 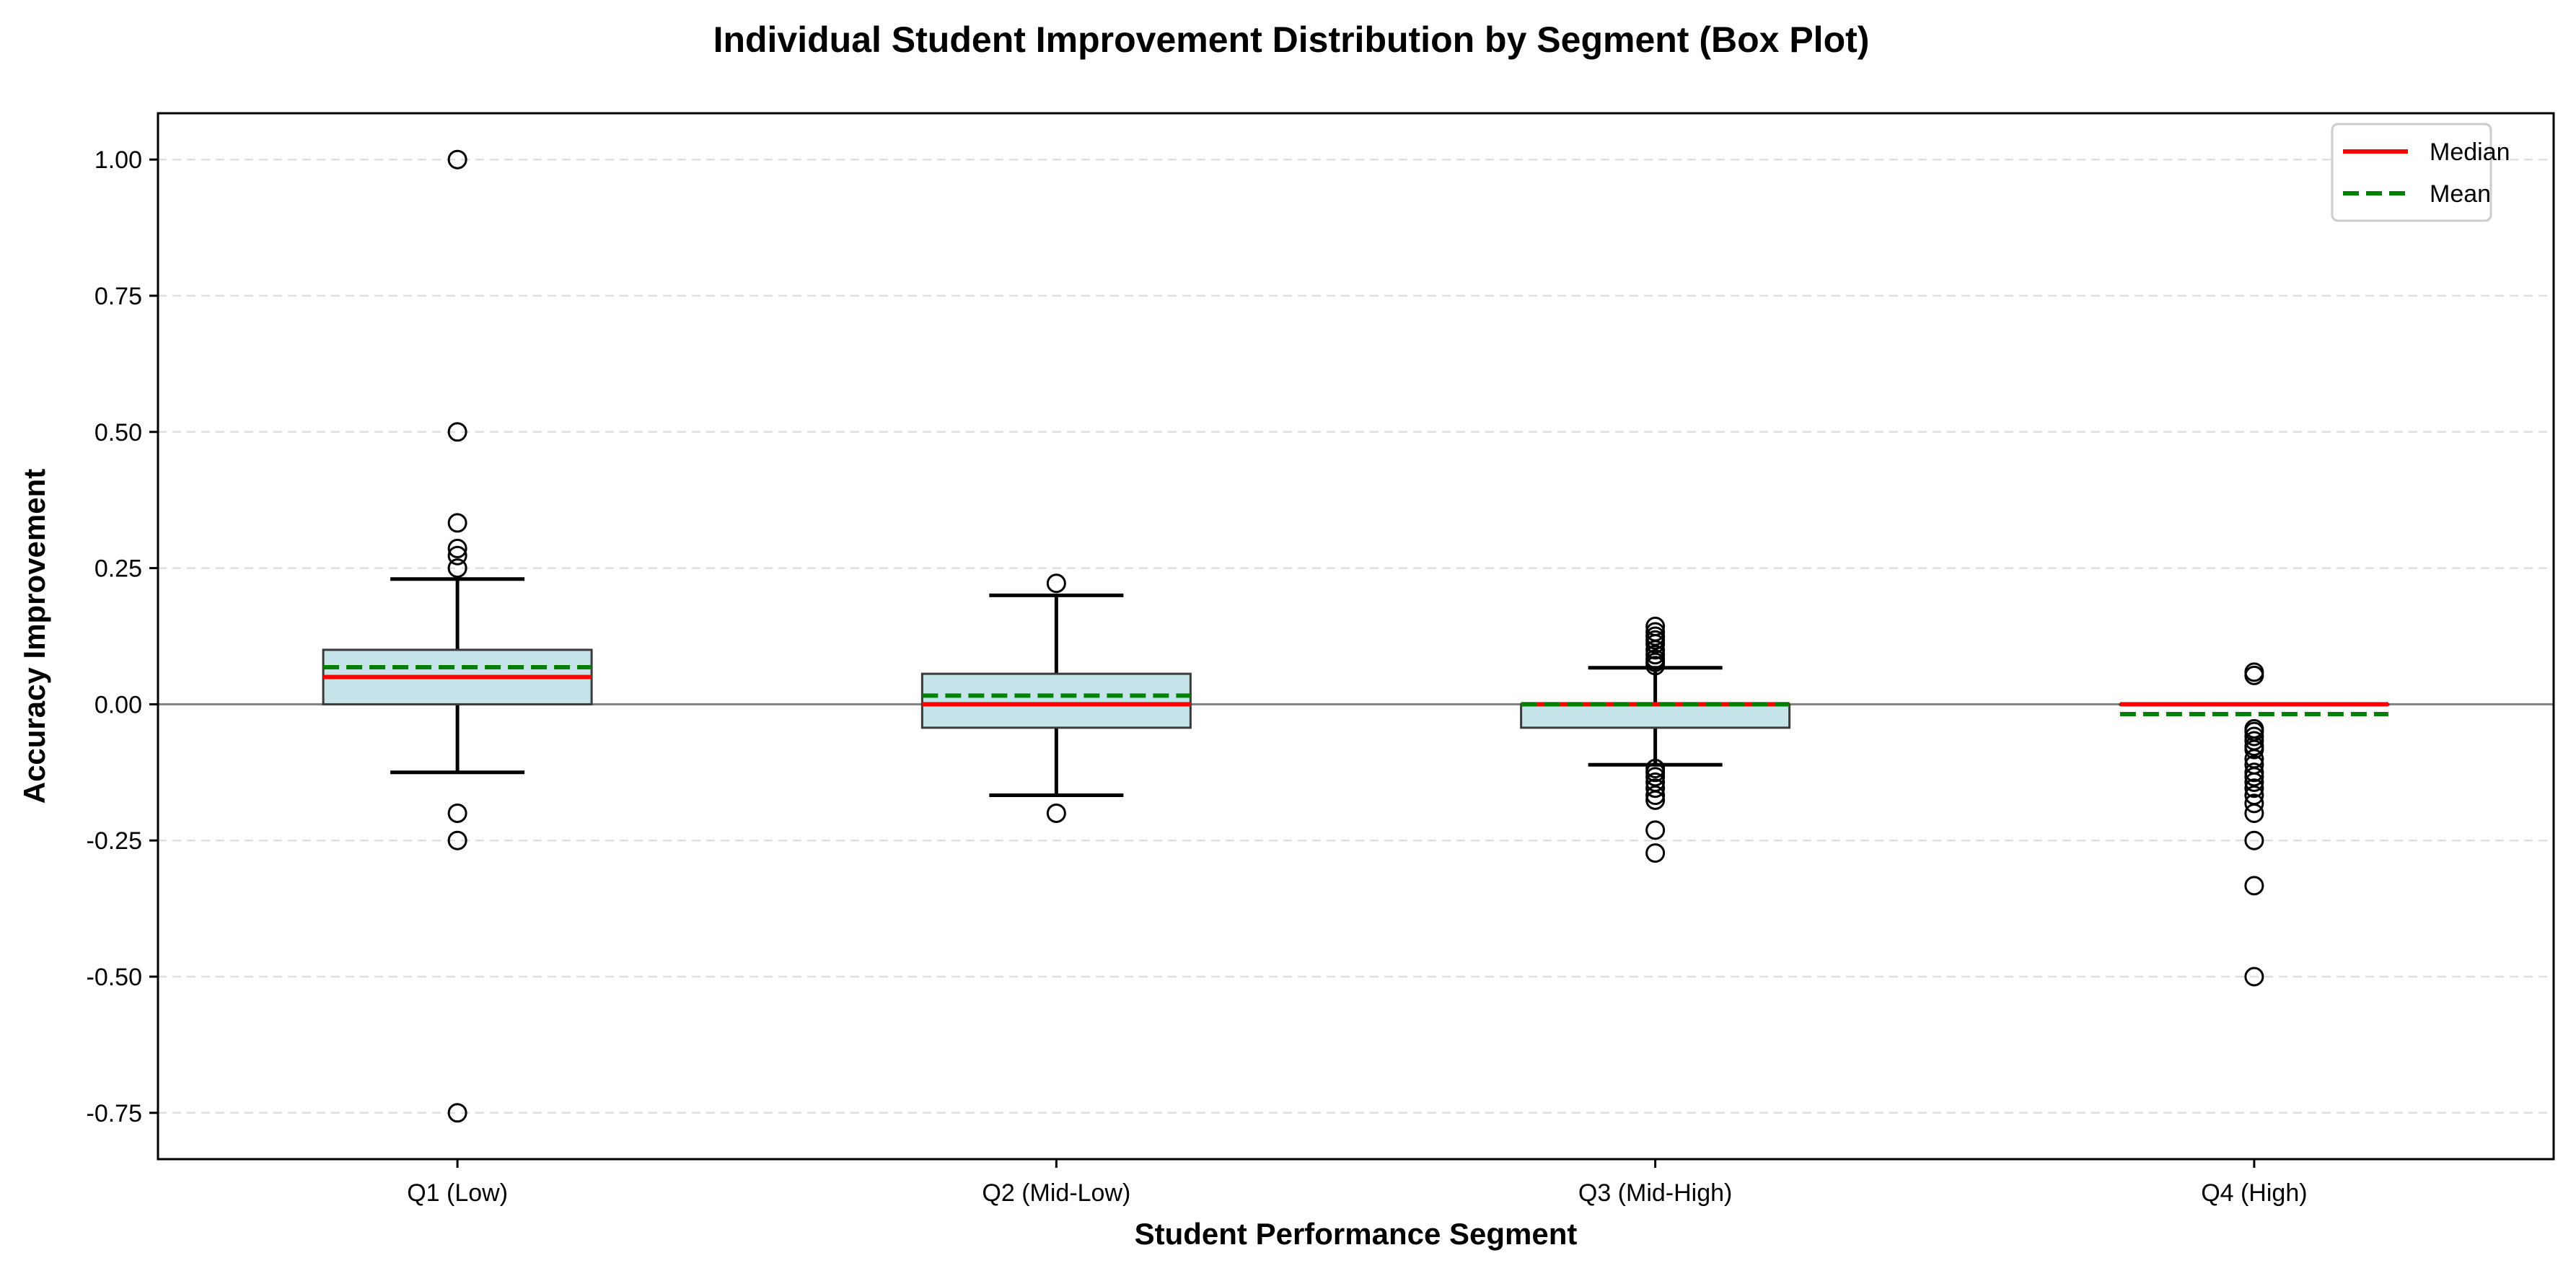 I want to click on legend-frame, so click(x=2411, y=172).